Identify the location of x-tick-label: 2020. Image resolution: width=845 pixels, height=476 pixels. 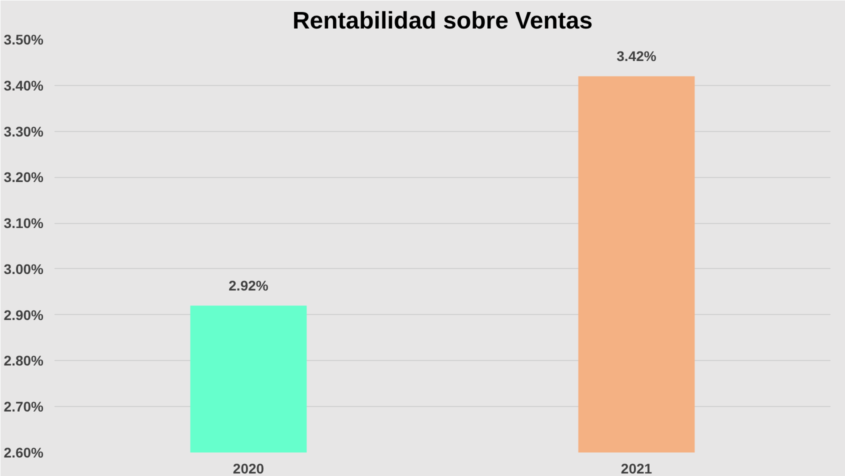
(248, 468).